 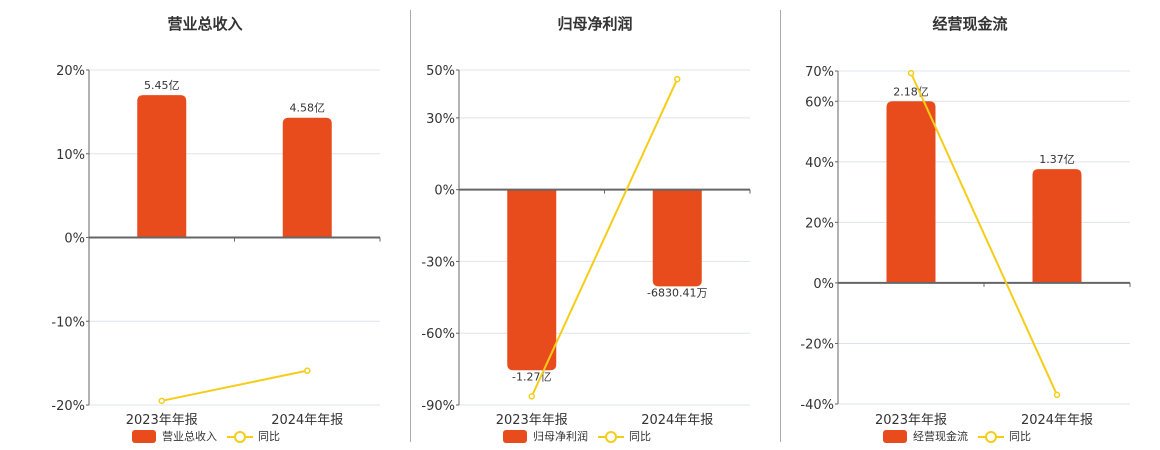 I want to click on y-tick-label: -90%, so click(x=438, y=406).